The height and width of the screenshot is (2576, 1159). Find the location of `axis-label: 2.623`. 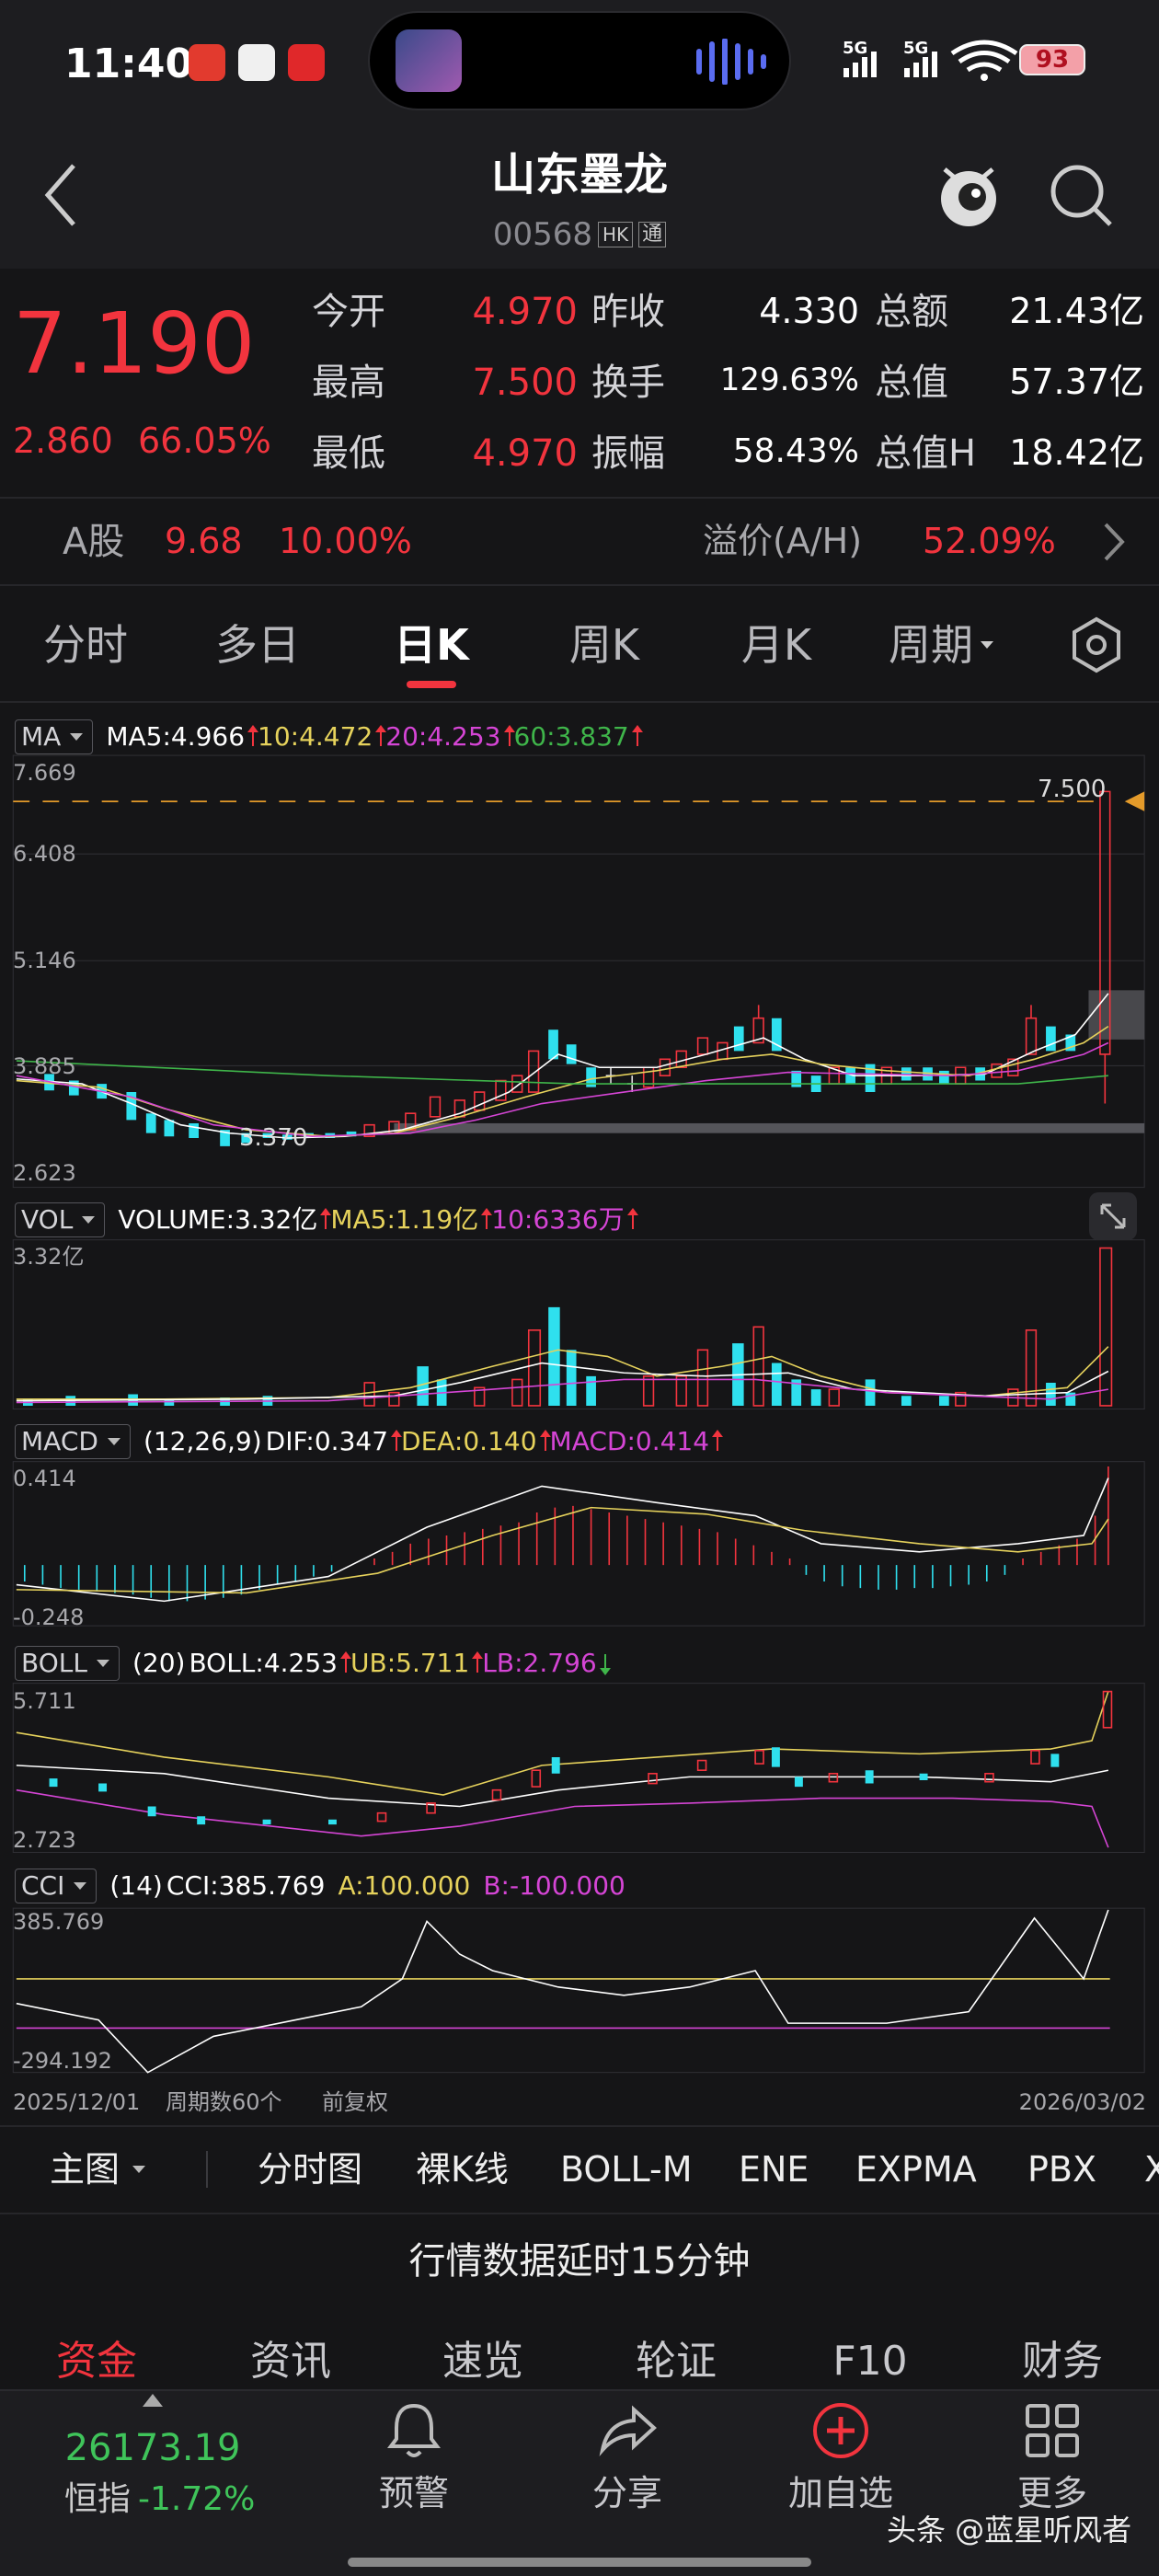

axis-label: 2.623 is located at coordinates (44, 1173).